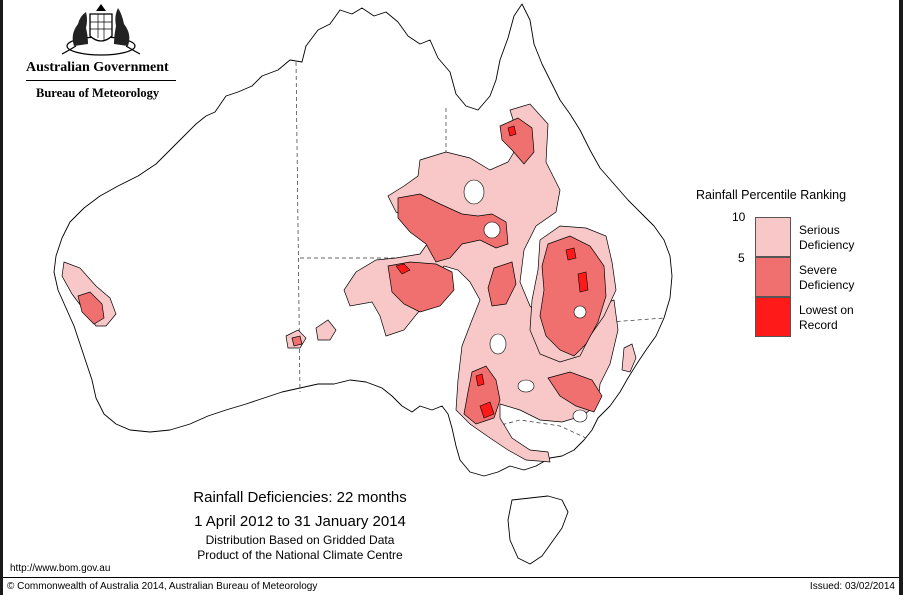 Image resolution: width=903 pixels, height=595 pixels. Describe the element at coordinates (534, 429) in the screenshot. I see `nsw-vic-border` at that location.